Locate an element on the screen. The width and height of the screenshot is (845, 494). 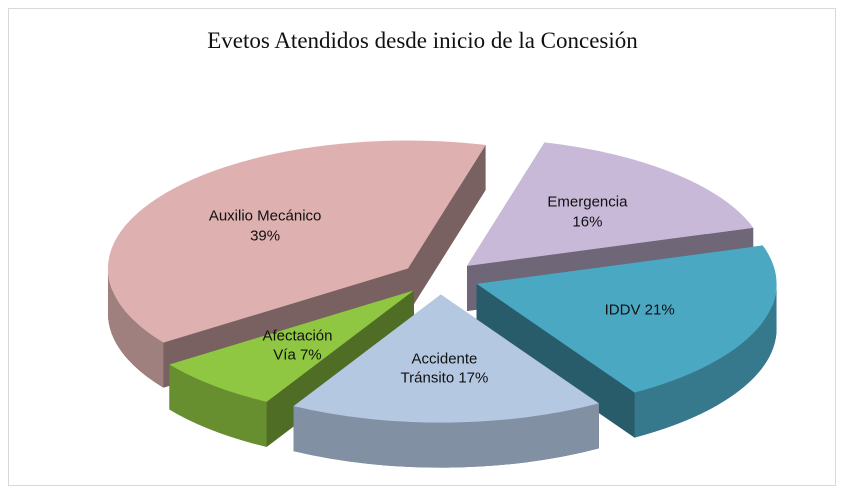
value-label: 21% is located at coordinates (659, 309).